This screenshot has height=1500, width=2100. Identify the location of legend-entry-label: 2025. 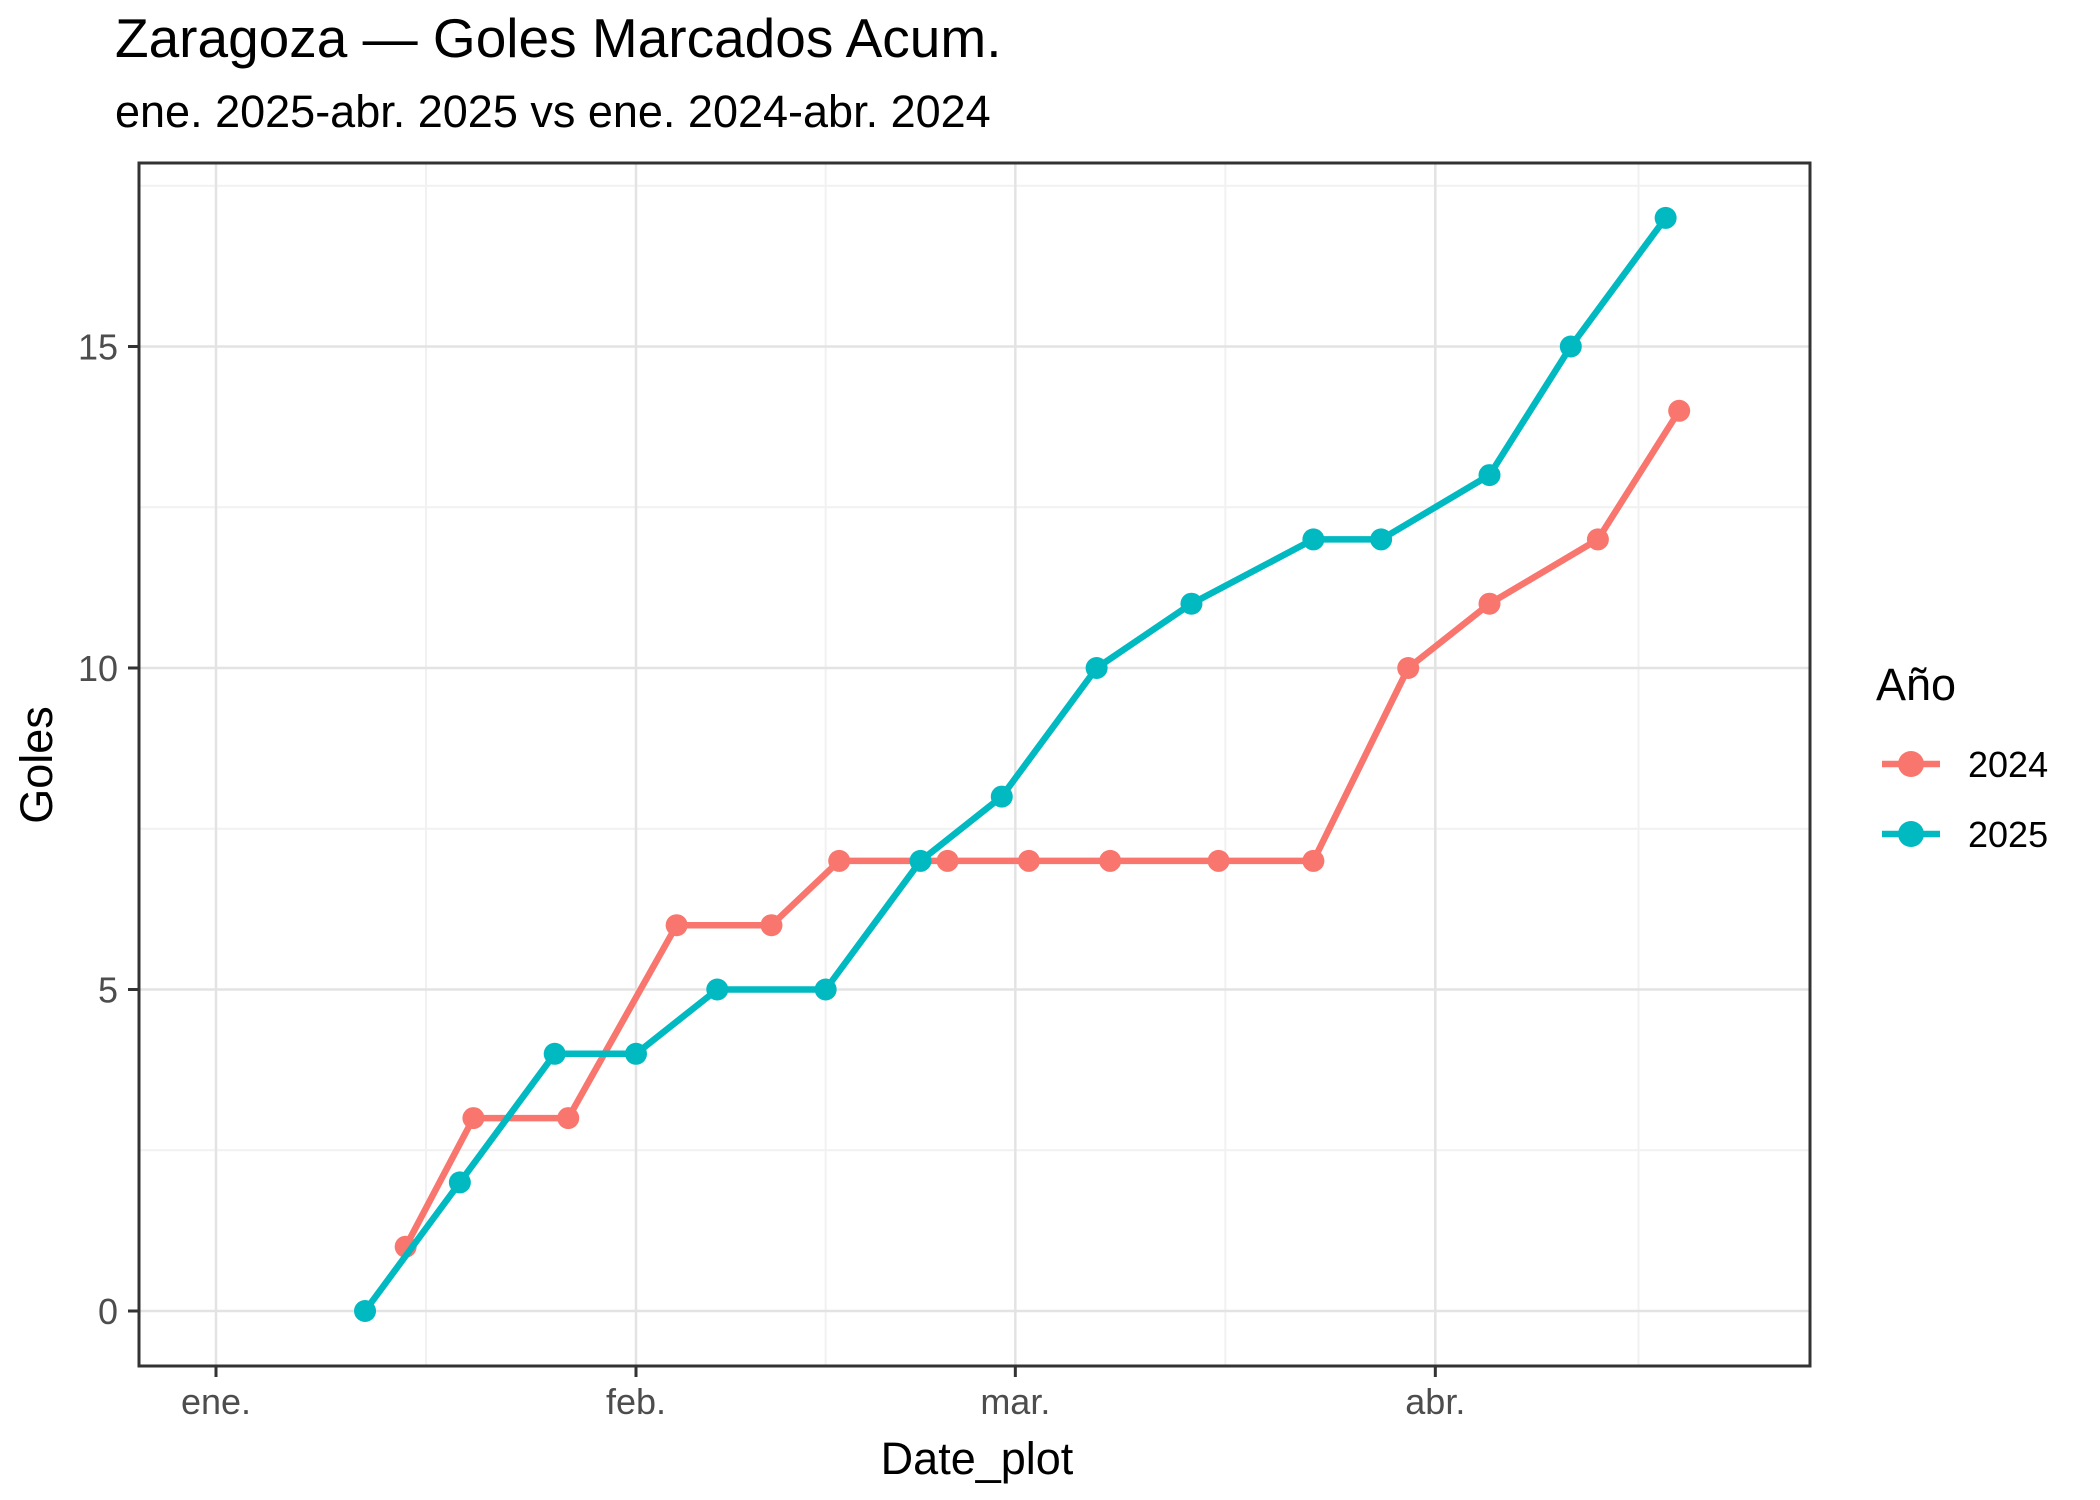
(2008, 834).